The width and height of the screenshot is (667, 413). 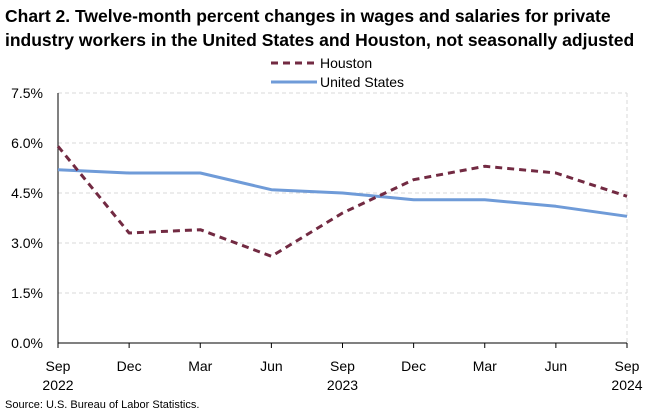 What do you see at coordinates (27, 143) in the screenshot?
I see `y-tick-label: 6.0%` at bounding box center [27, 143].